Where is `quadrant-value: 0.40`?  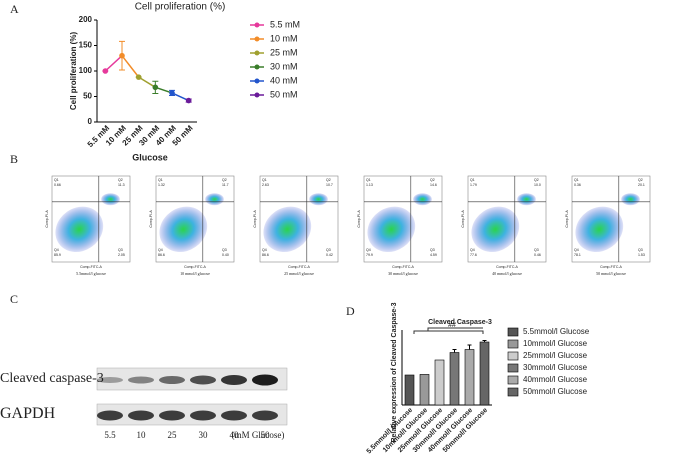
quadrant-value: 0.40 is located at coordinates (225, 255).